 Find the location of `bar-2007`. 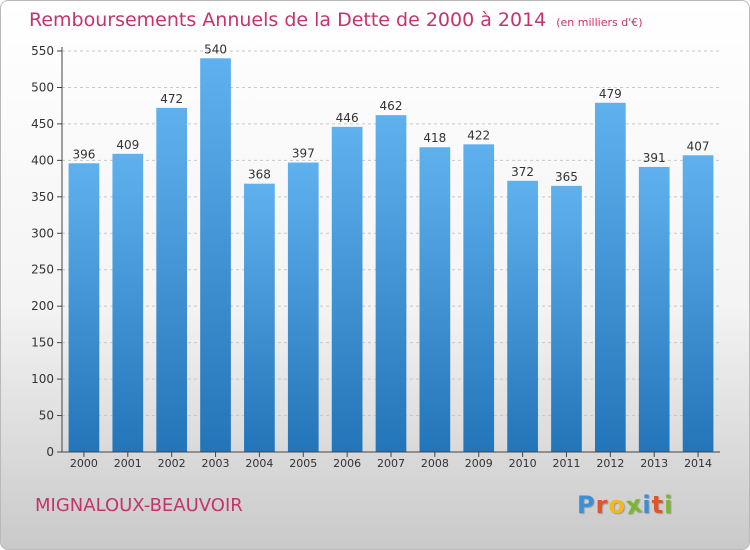

bar-2007 is located at coordinates (391, 283).